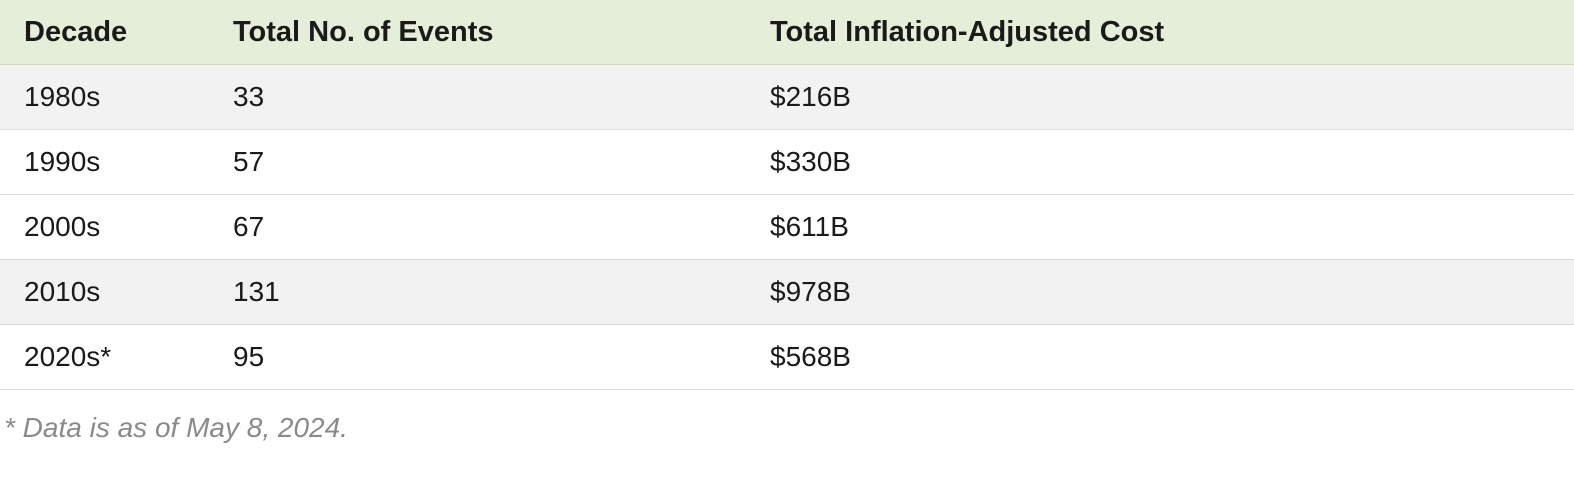 This screenshot has width=1574, height=480. Describe the element at coordinates (68, 357) in the screenshot. I see `cell-decade: 2020s*` at that location.